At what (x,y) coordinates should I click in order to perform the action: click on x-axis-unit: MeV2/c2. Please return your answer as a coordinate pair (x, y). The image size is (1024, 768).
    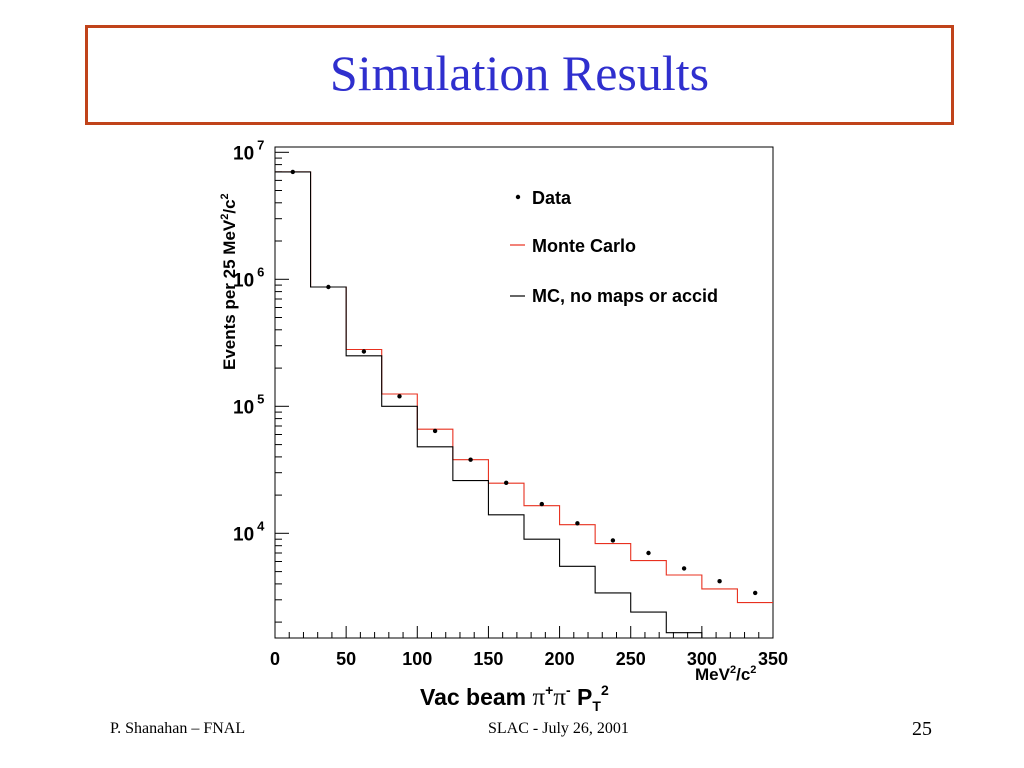
    Looking at the image, I should click on (725, 674).